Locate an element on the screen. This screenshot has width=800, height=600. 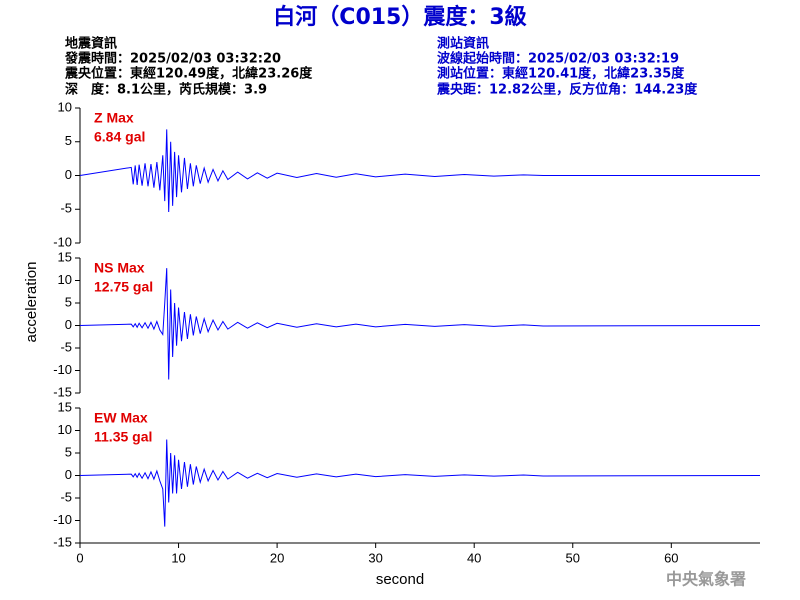
info-left: 地震資訊 is located at coordinates (91, 44).